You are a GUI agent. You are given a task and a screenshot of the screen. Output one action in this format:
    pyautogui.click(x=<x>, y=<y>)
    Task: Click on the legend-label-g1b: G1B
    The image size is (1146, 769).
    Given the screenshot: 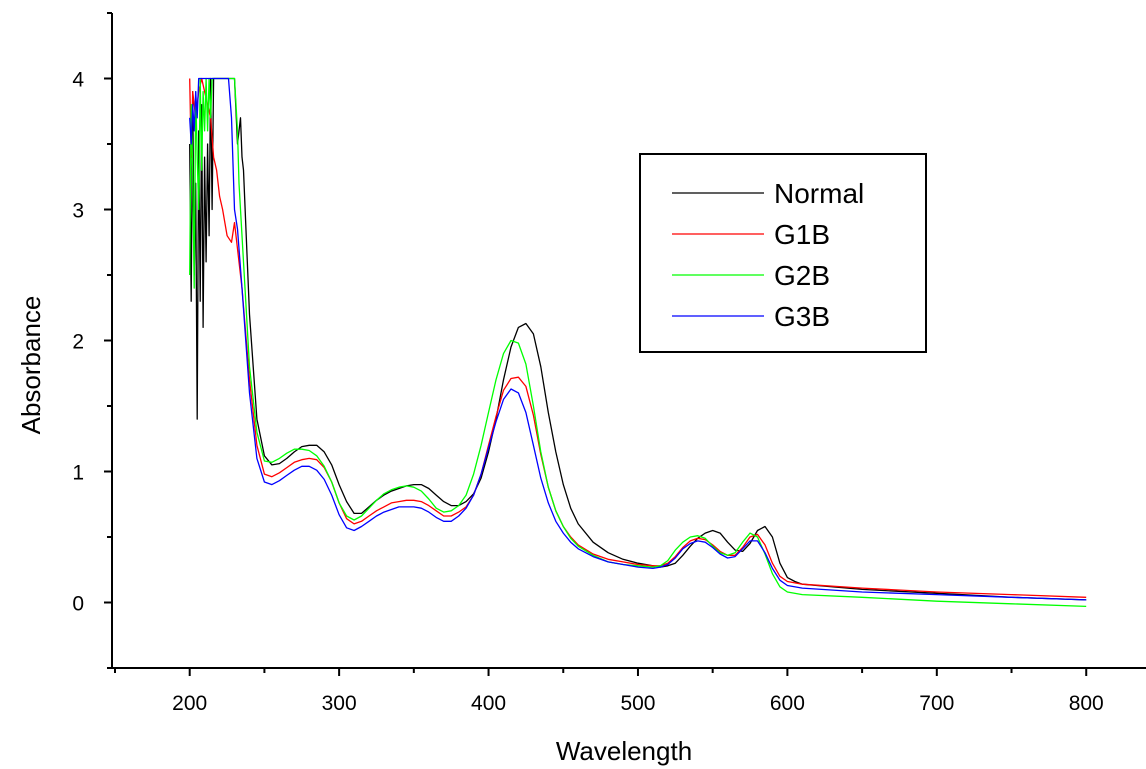 What is the action you would take?
    pyautogui.click(x=802, y=234)
    